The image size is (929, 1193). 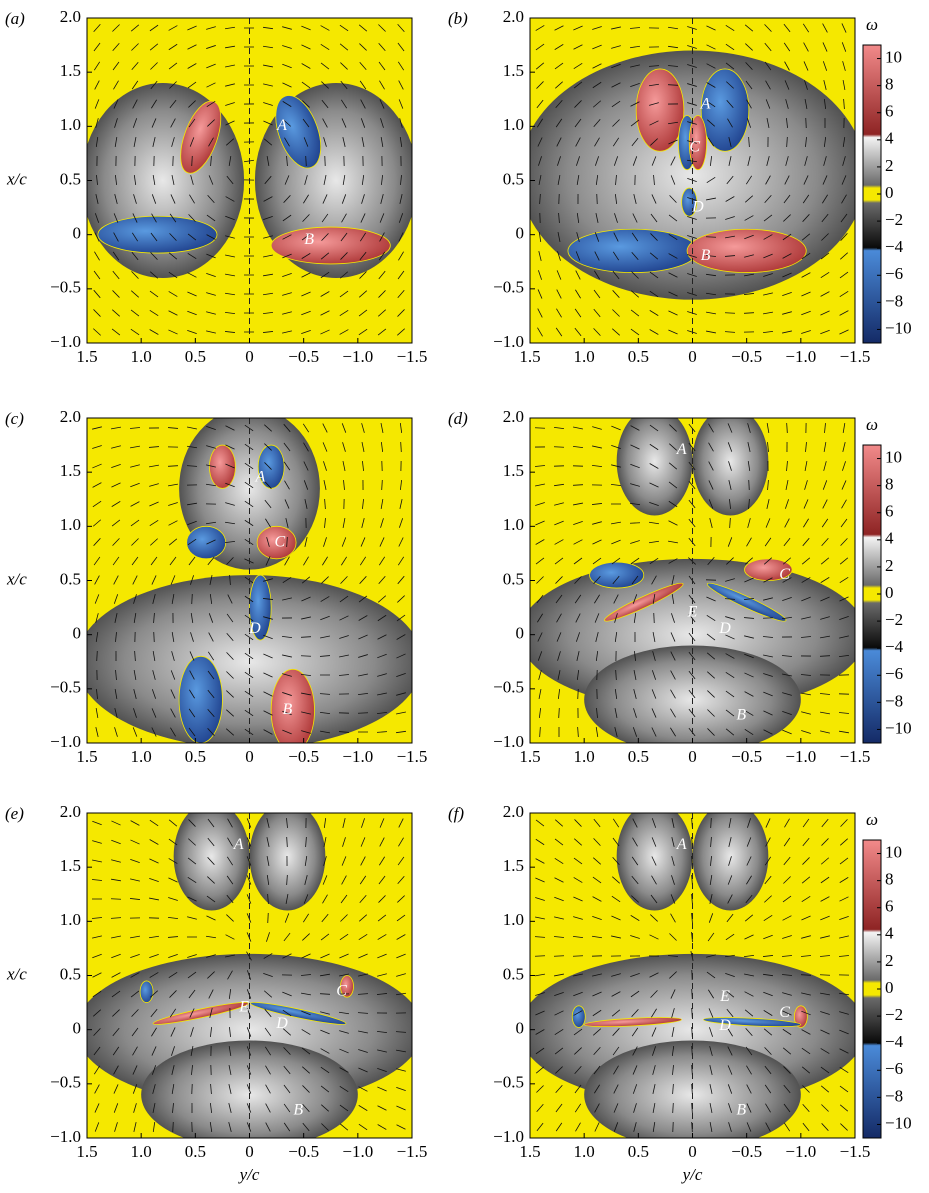 I want to click on colorbar-tick-label: −4, so click(x=894, y=246).